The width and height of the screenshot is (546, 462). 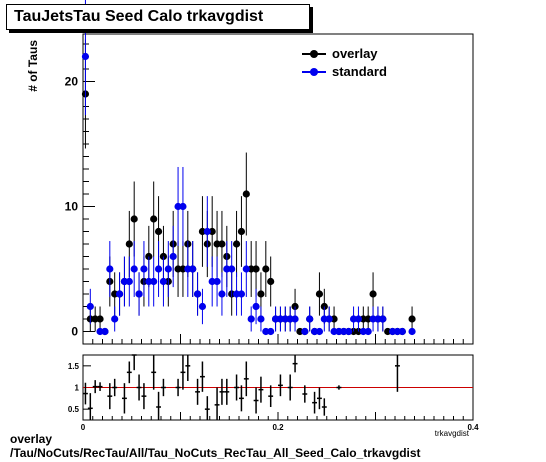 I want to click on legend-label-standard: standard, so click(x=359, y=71).